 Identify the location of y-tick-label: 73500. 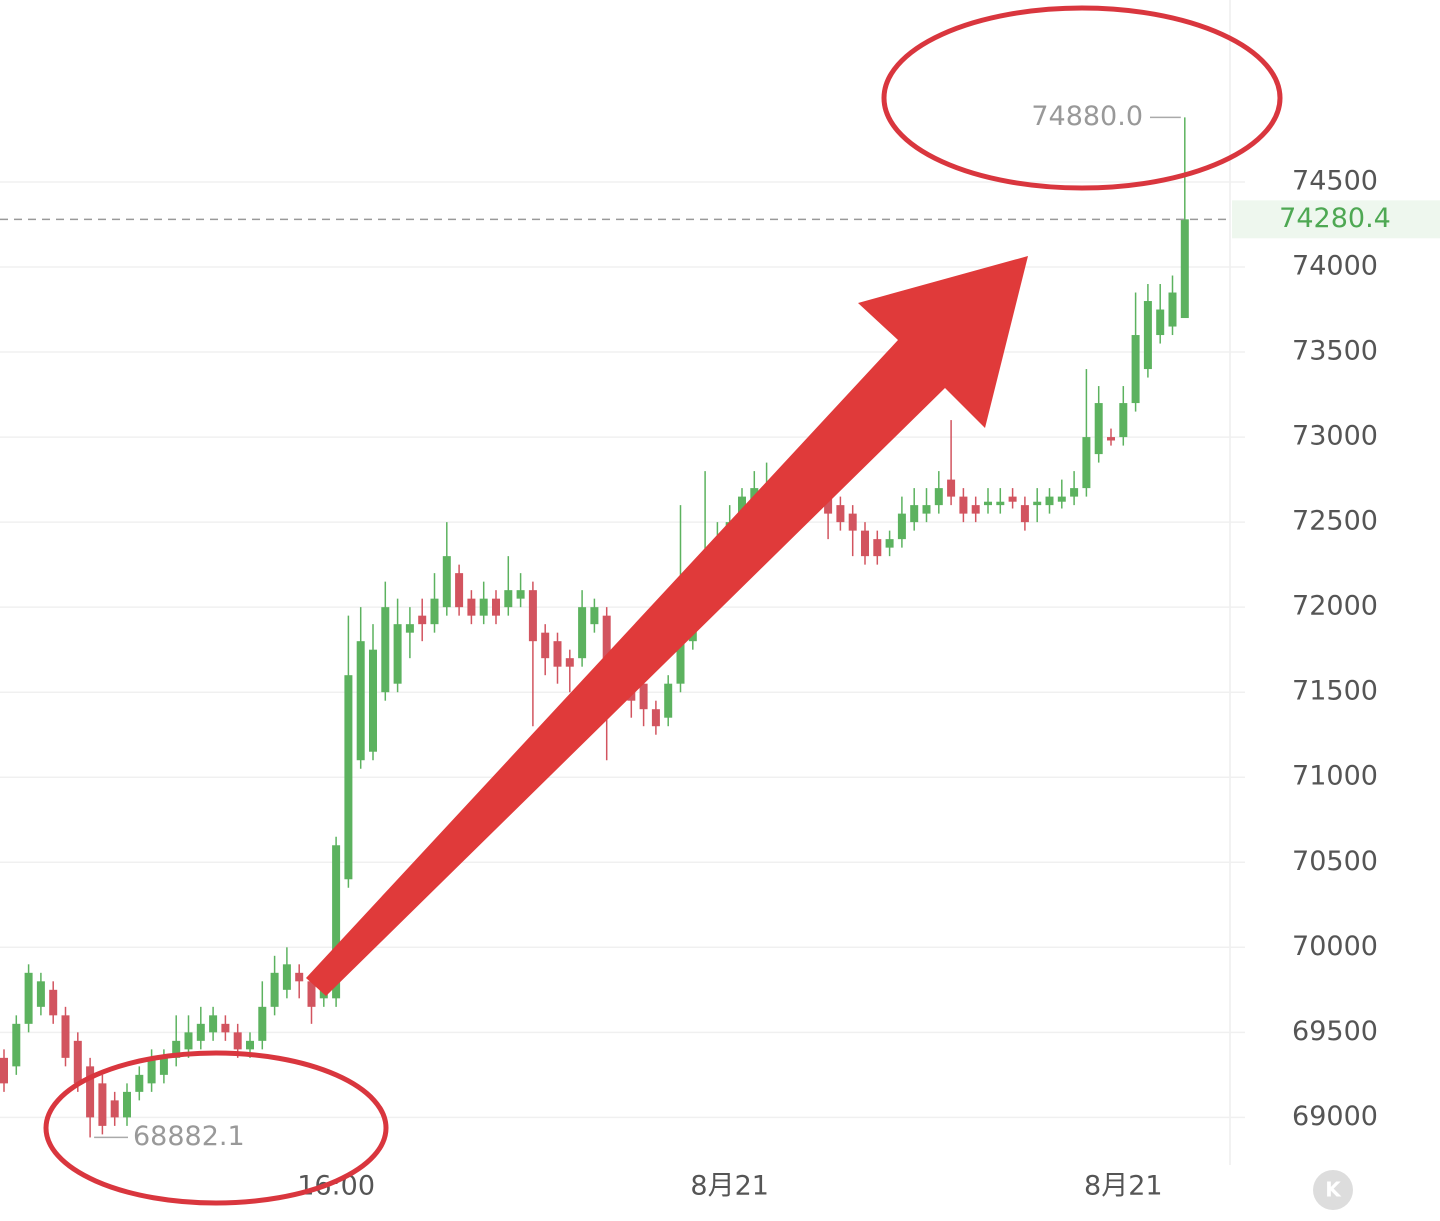
(1335, 351).